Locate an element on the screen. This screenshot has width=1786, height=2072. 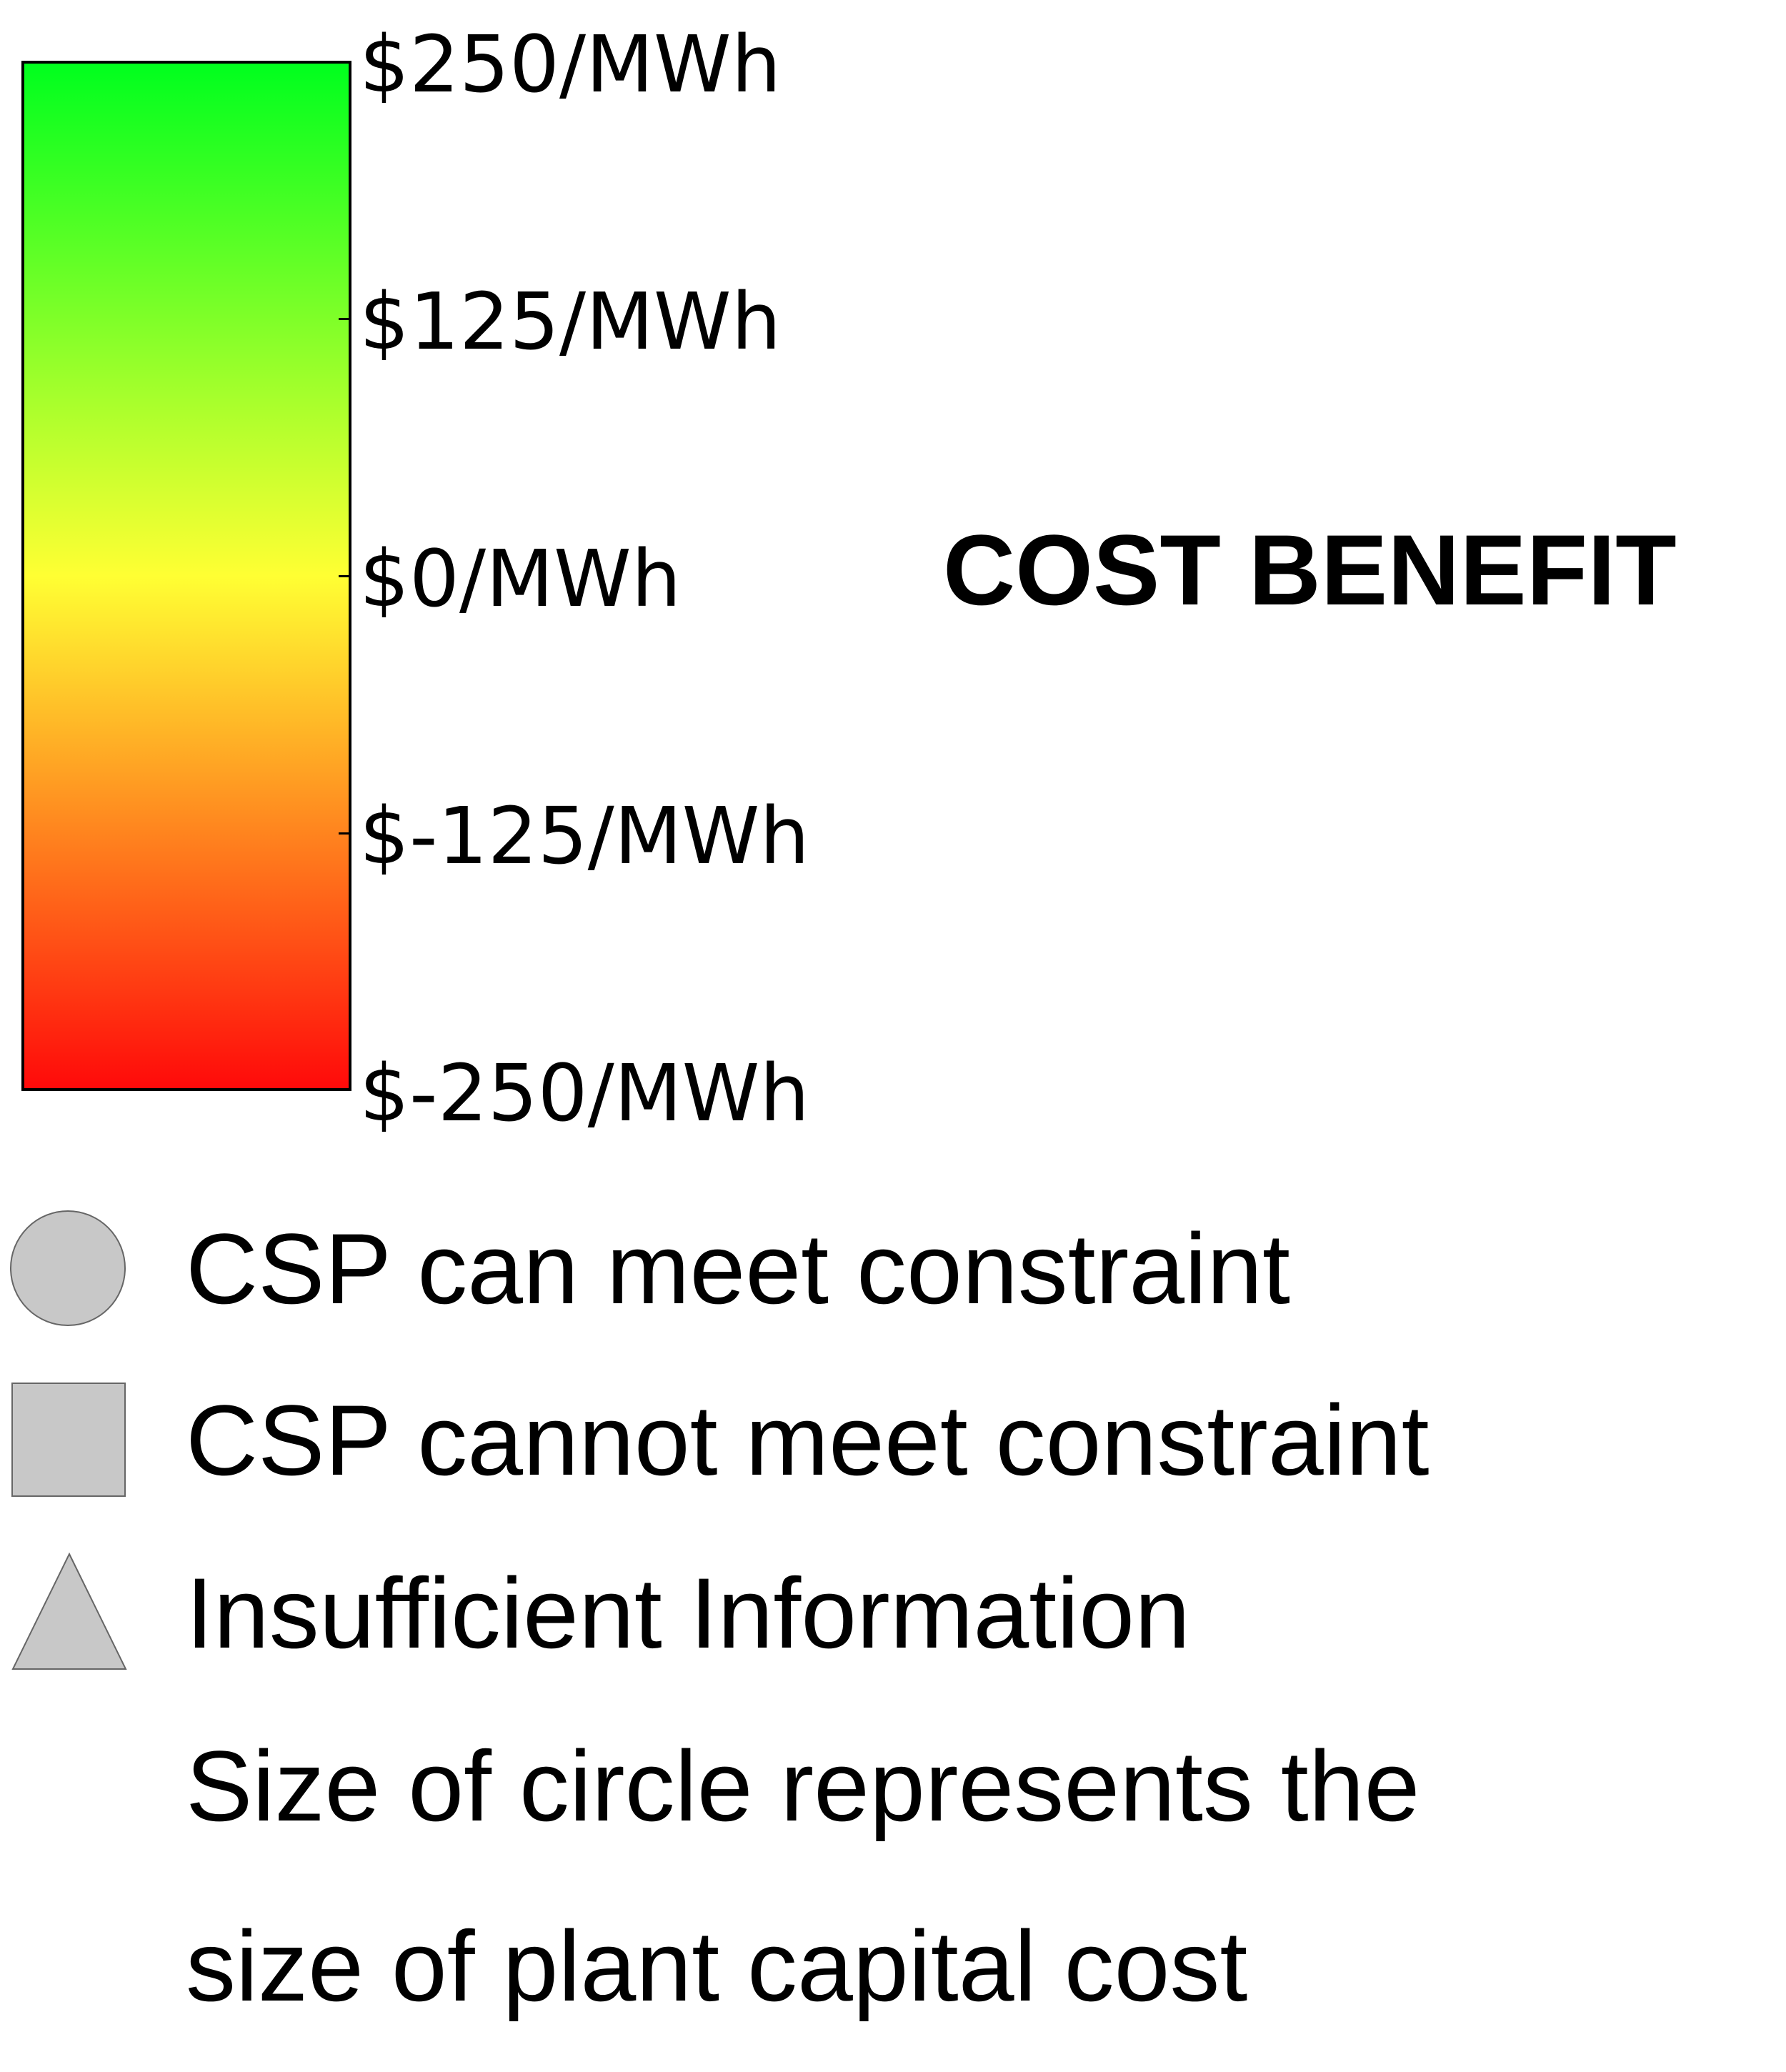
tick-mark-neg125 is located at coordinates (345, 833).